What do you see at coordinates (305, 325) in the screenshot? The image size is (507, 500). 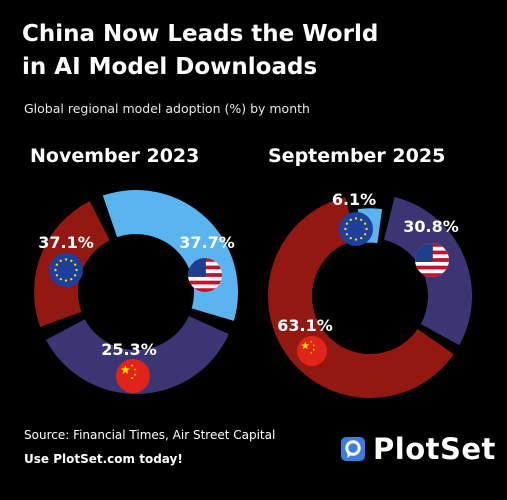 I see `data-label-china: 63.1%` at bounding box center [305, 325].